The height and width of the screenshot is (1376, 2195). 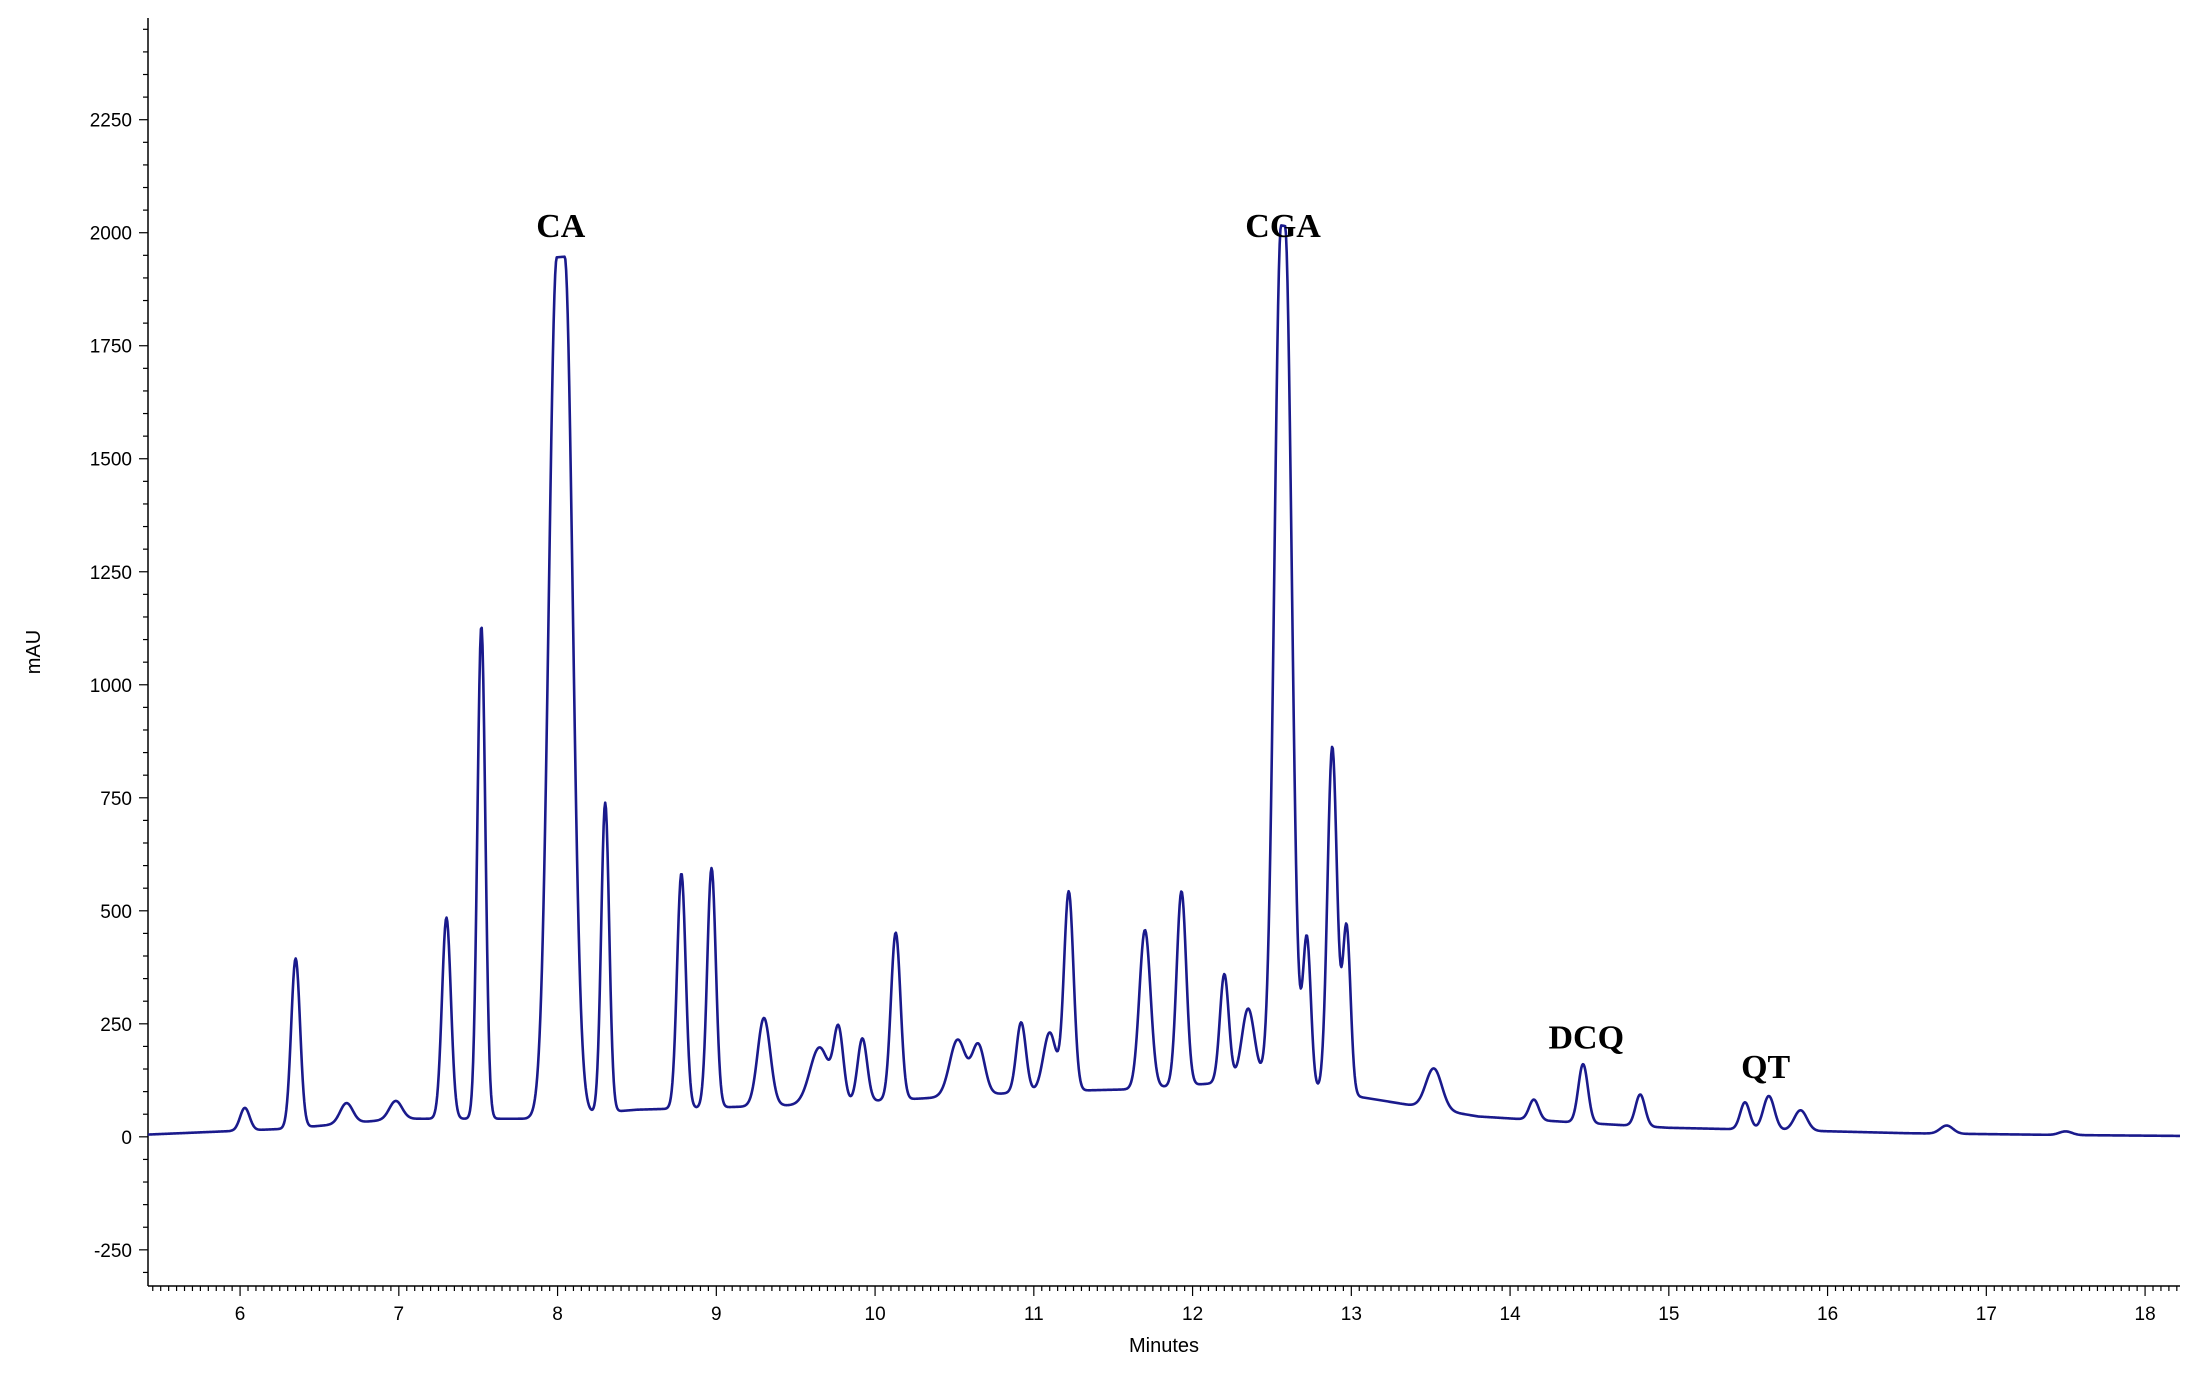 I want to click on peak-label-qt: QT, so click(x=1765, y=1067).